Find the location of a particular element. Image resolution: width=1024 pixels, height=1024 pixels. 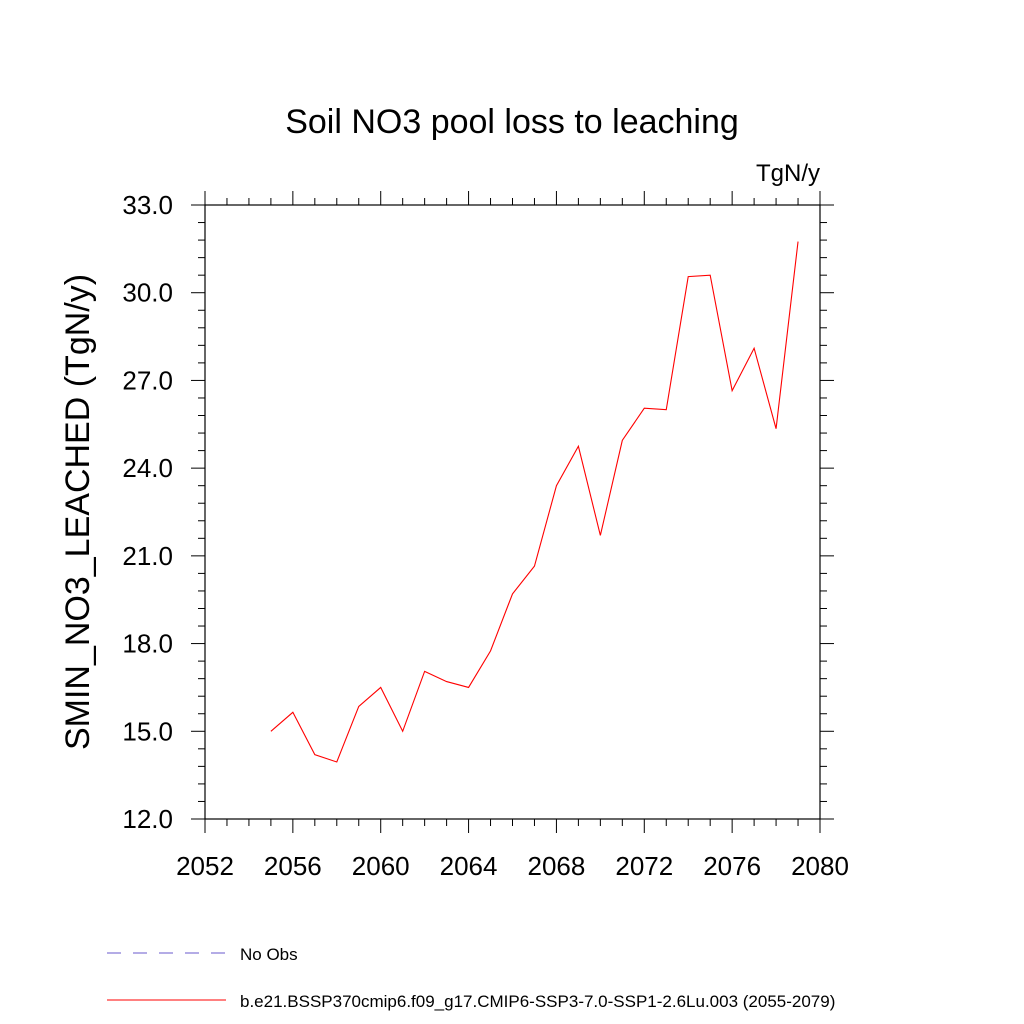

y-tick-label: 18.0 is located at coordinates (147, 644).